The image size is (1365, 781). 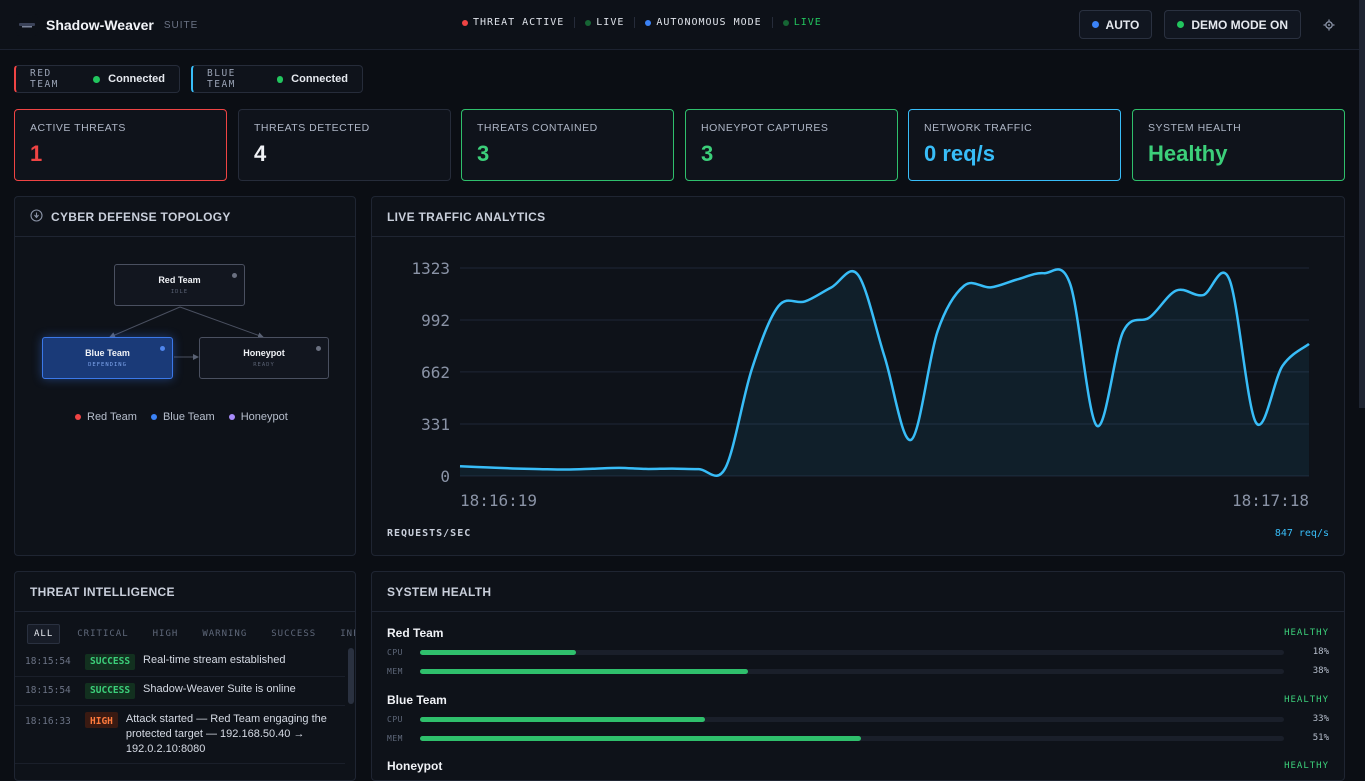 I want to click on log-time: 18:15:54, so click(x=48, y=661).